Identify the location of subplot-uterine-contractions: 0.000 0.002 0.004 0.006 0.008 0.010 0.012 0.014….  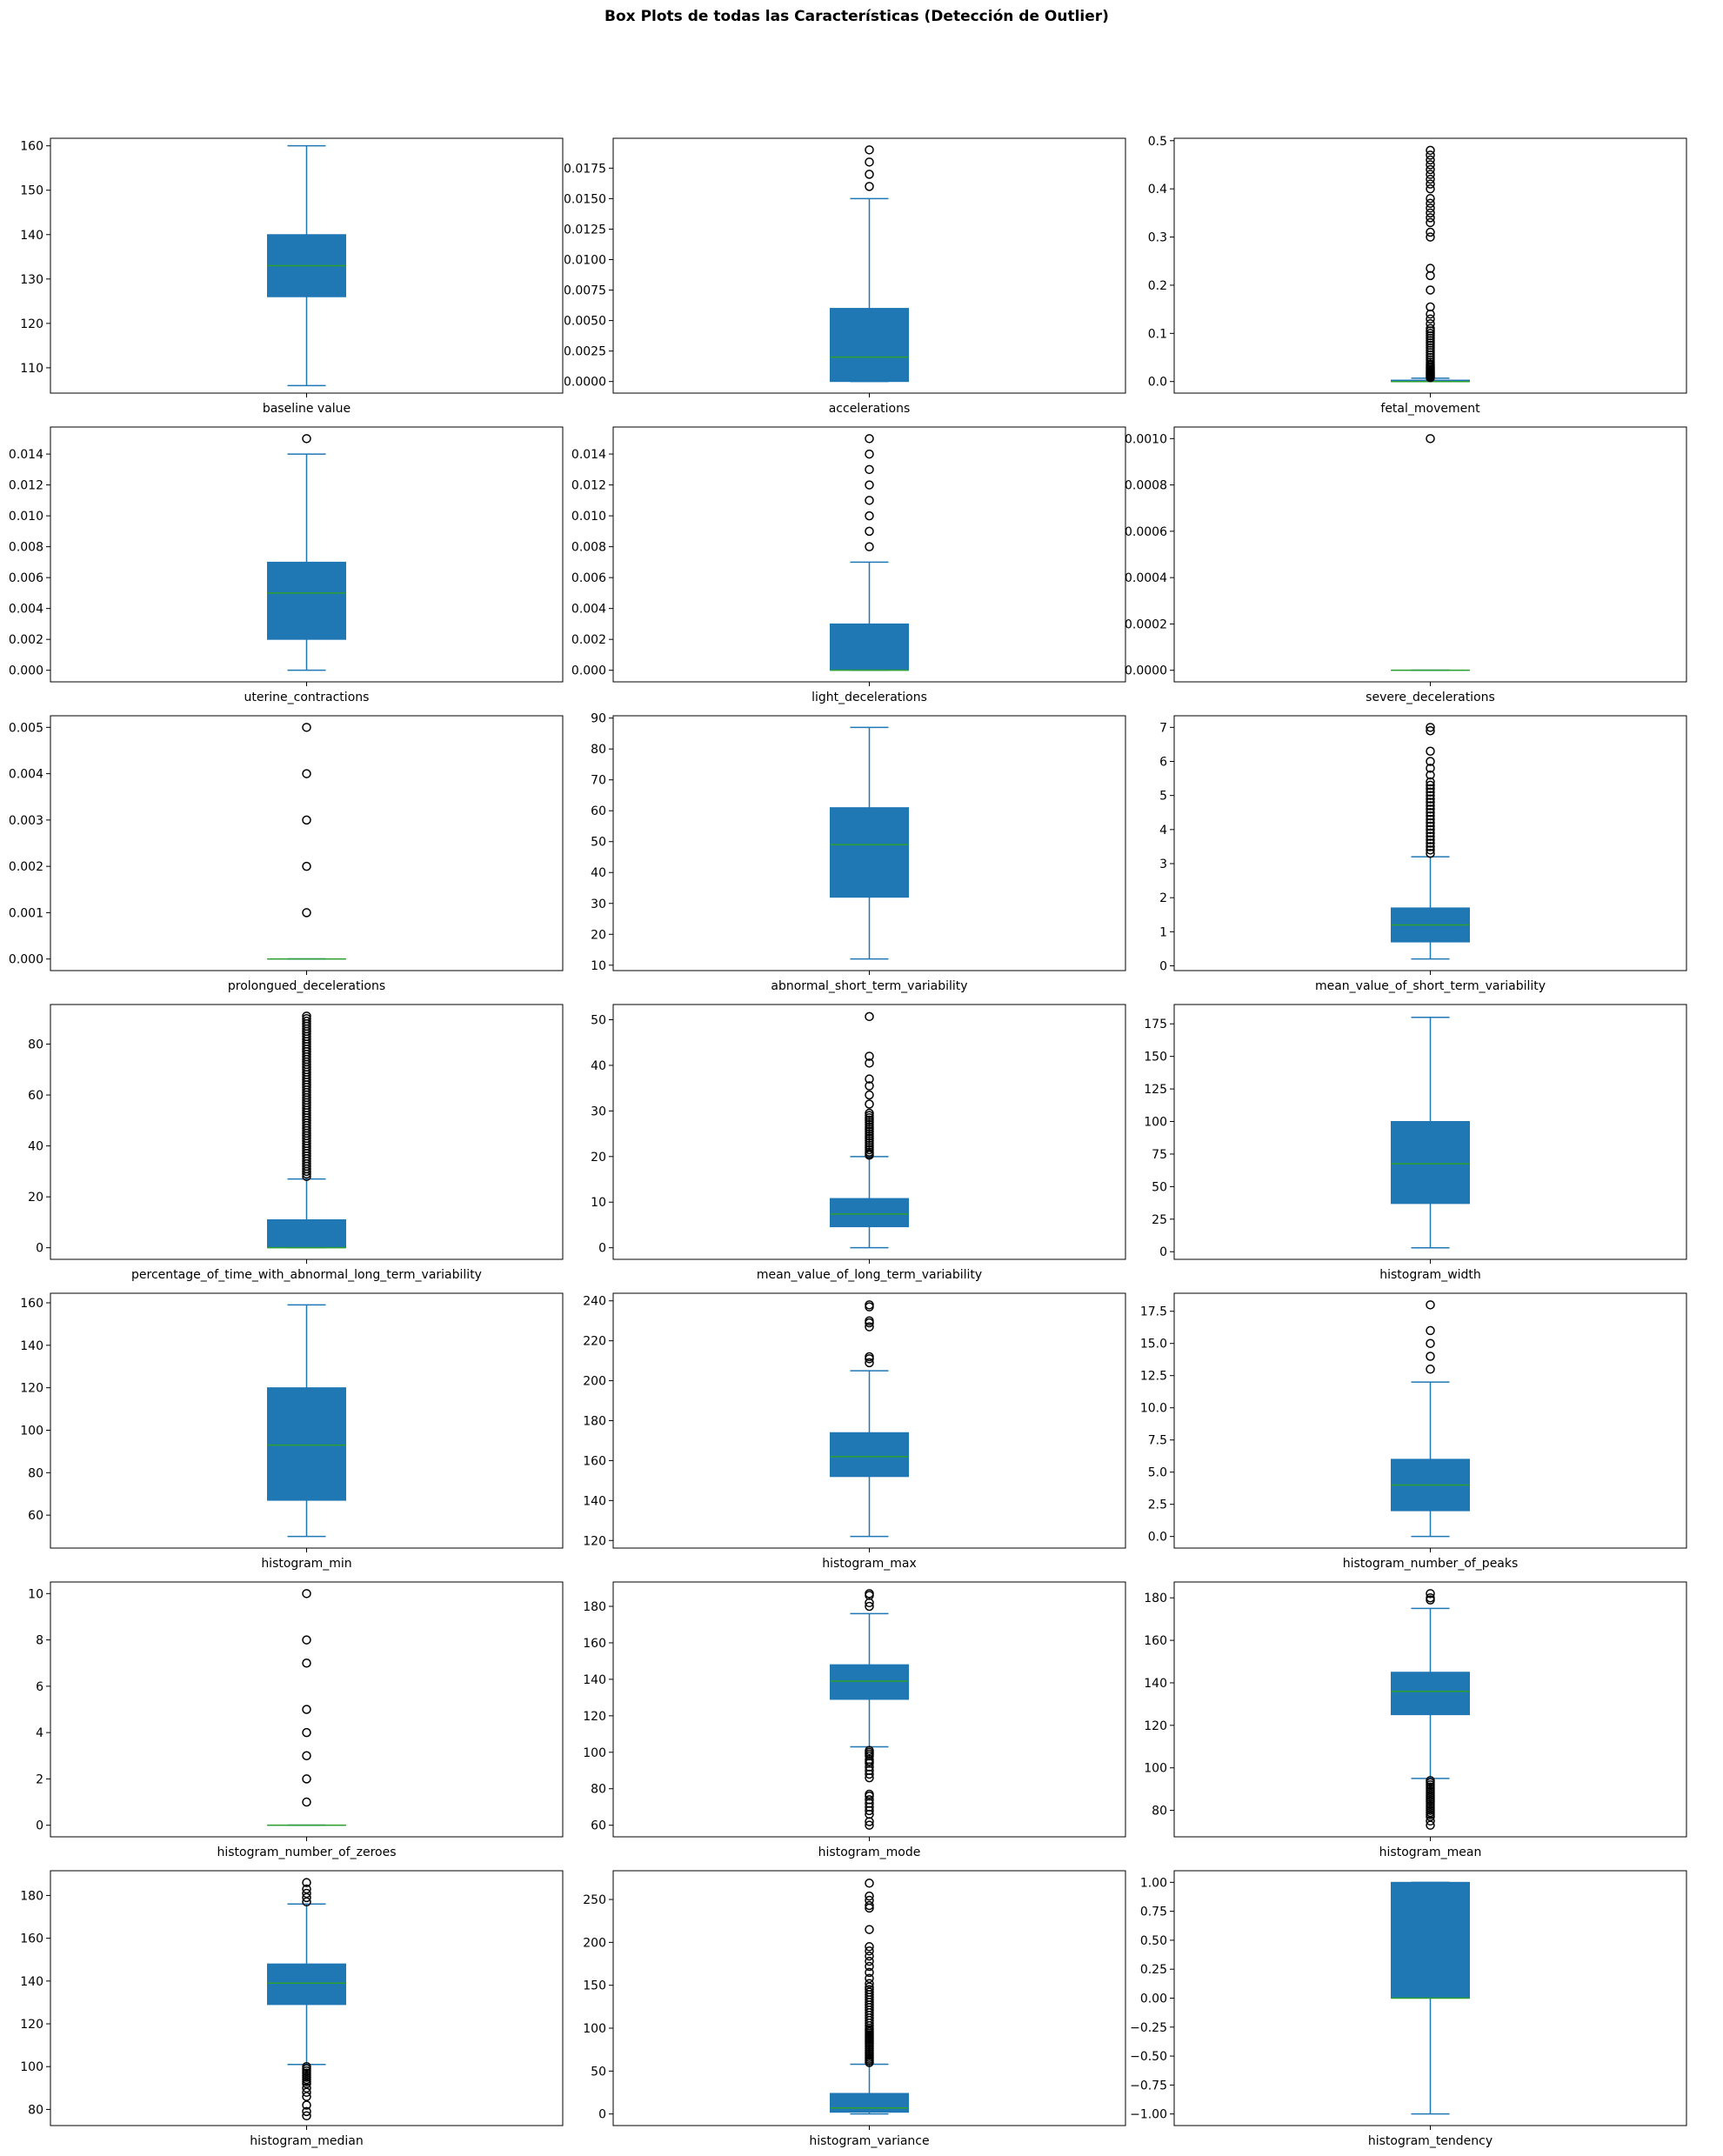
(286, 565).